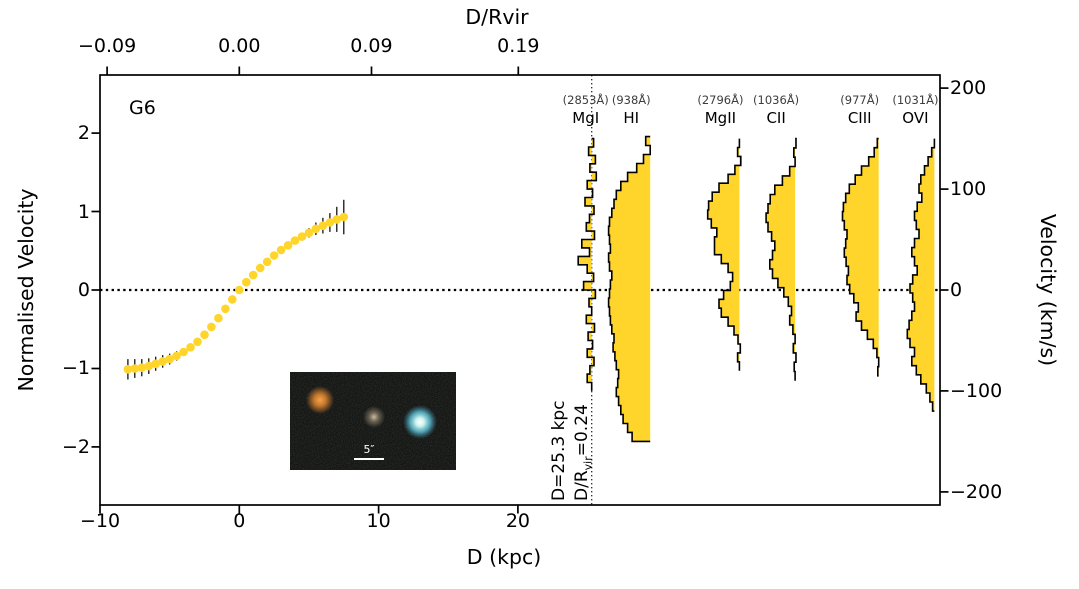  What do you see at coordinates (968, 88) in the screenshot?
I see `right-axis-tick-label: 200` at bounding box center [968, 88].